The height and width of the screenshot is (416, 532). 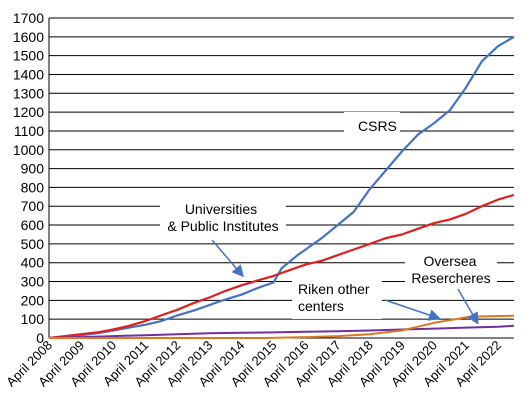 I want to click on annotation-universities: Universities & Public Institutes, so click(x=223, y=217).